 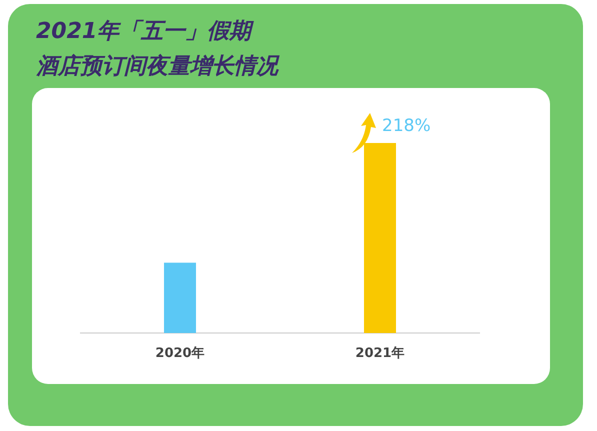 What do you see at coordinates (180, 353) in the screenshot?
I see `x-tick-label: 2020年` at bounding box center [180, 353].